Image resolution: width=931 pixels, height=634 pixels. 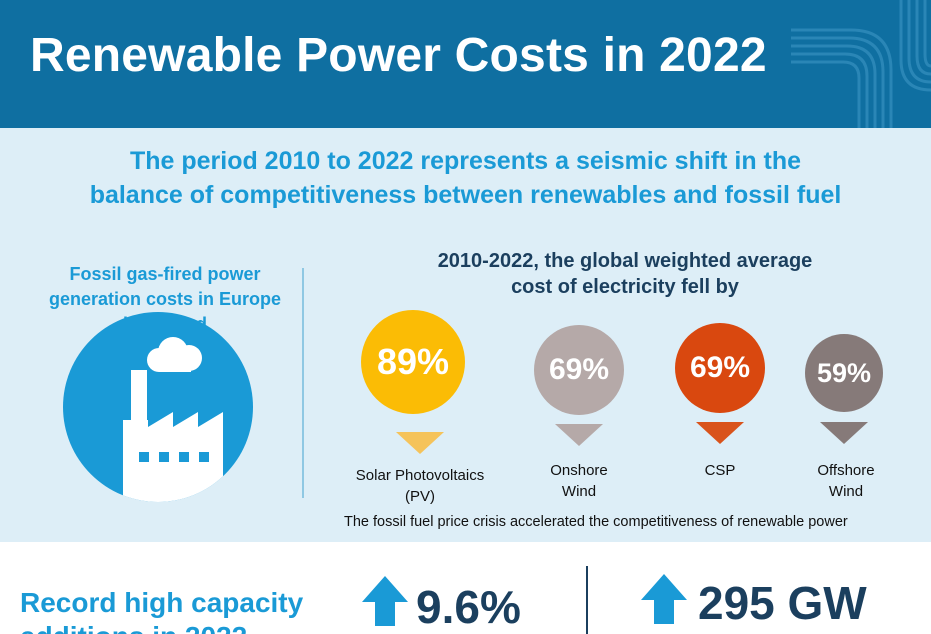 I want to click on csp-label-line-1: CSP, so click(x=720, y=470).